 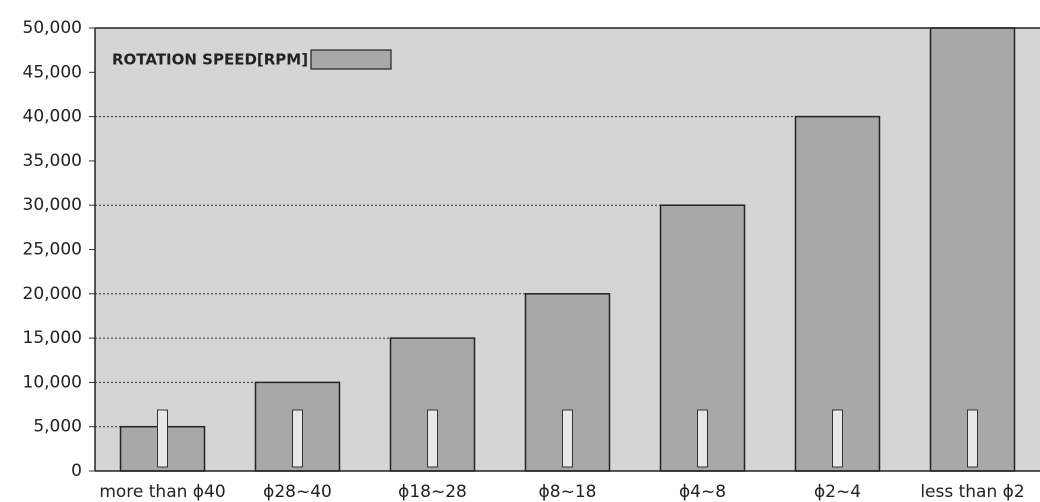 What do you see at coordinates (52, 205) in the screenshot?
I see `y-tick-label: 30,000` at bounding box center [52, 205].